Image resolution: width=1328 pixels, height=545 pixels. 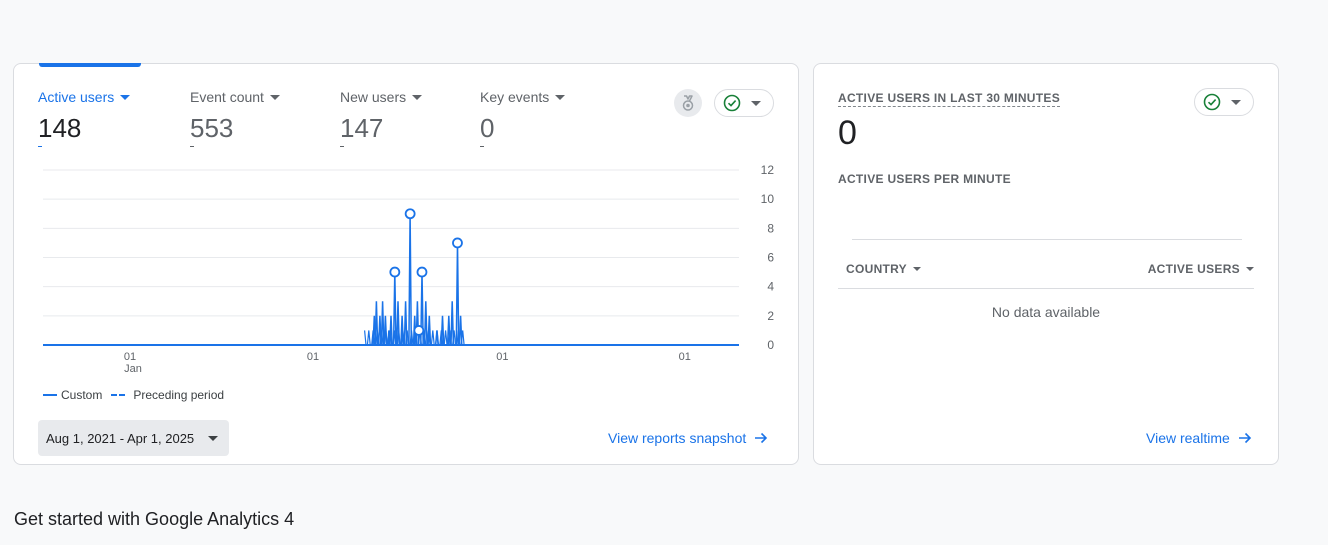 I want to click on section-title: Get started with Google Analytics 4, so click(x=154, y=519).